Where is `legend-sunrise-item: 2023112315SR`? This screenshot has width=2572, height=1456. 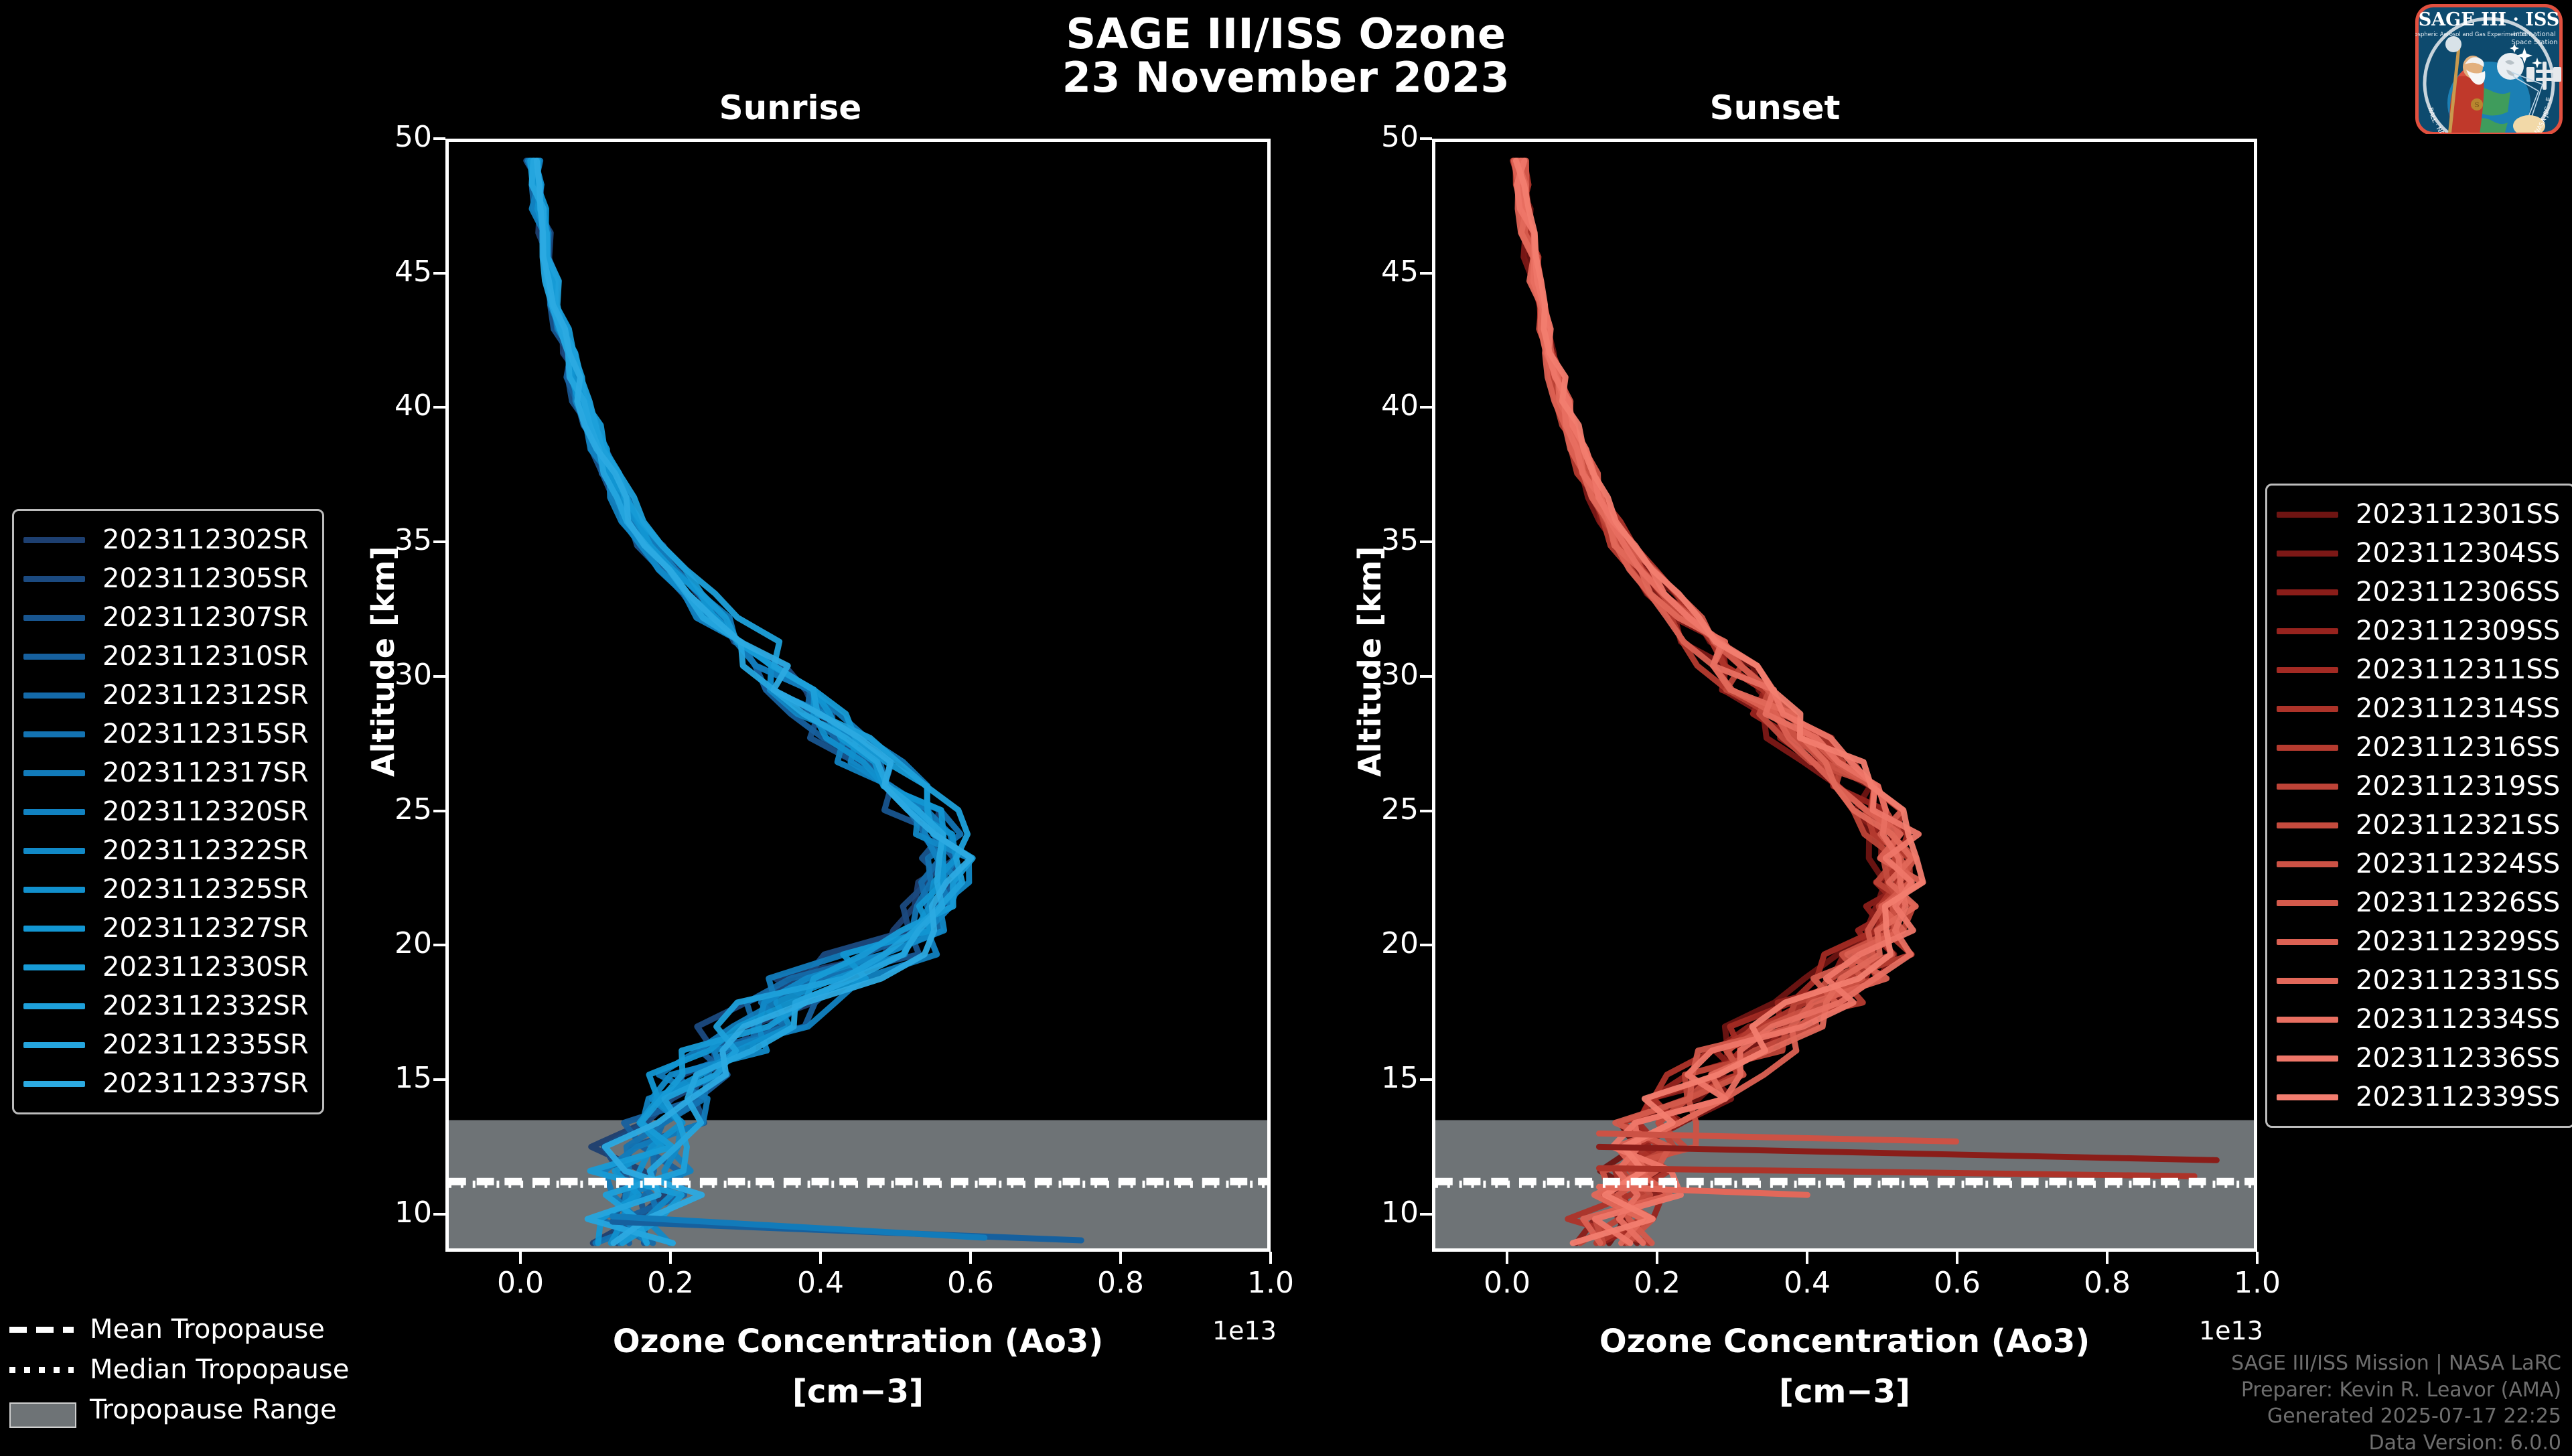 legend-sunrise-item: 2023112315SR is located at coordinates (166, 734).